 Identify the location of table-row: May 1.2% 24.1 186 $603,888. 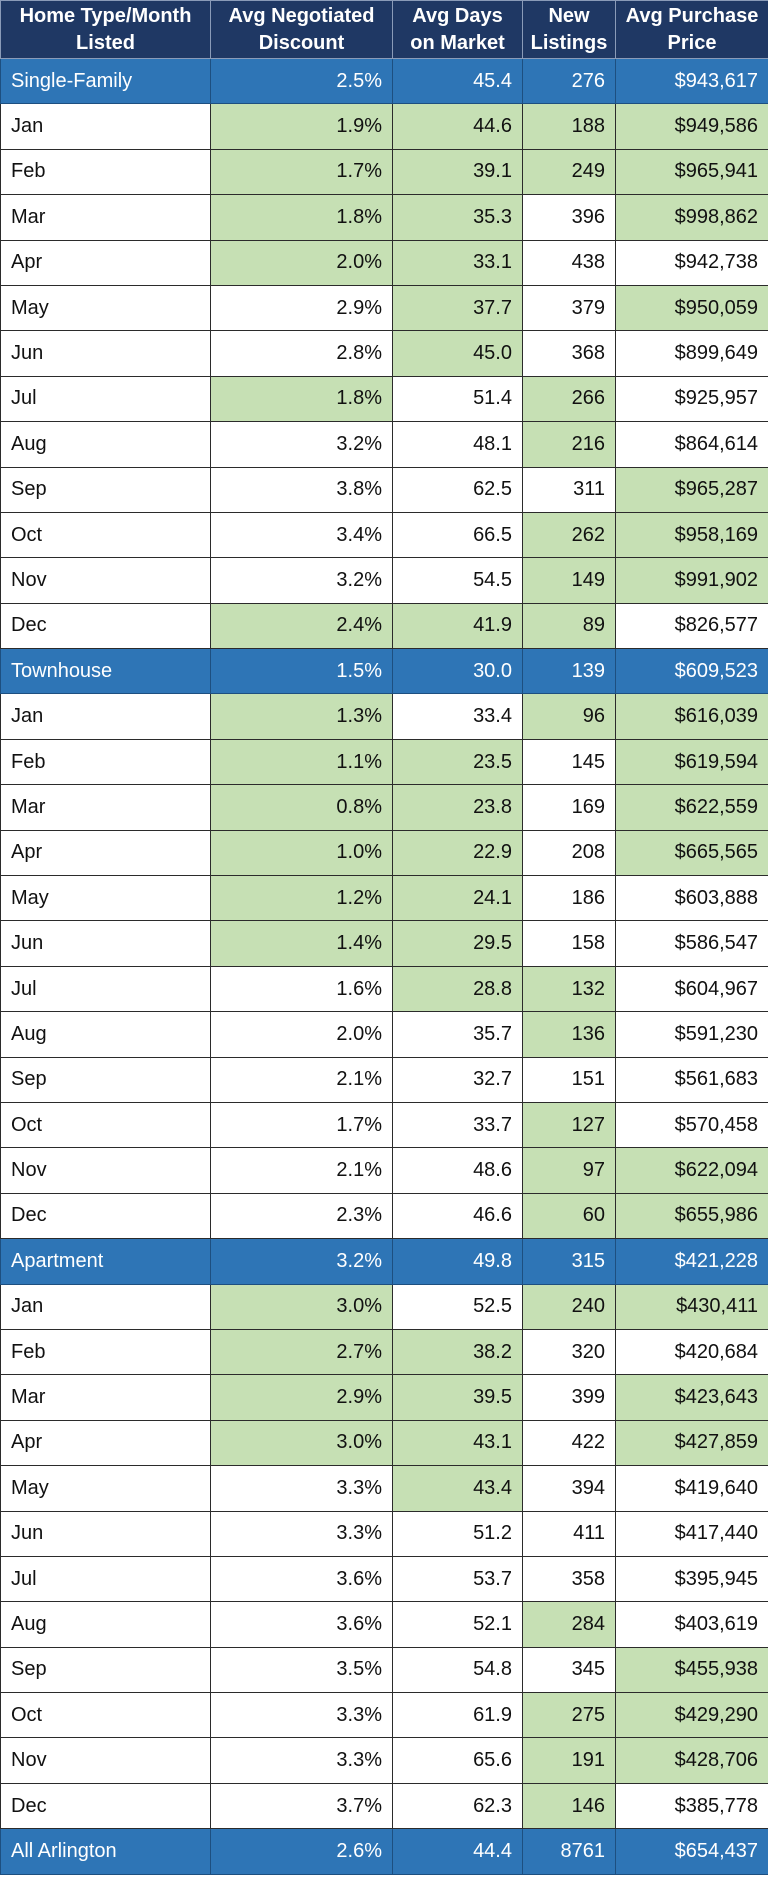
(384, 898).